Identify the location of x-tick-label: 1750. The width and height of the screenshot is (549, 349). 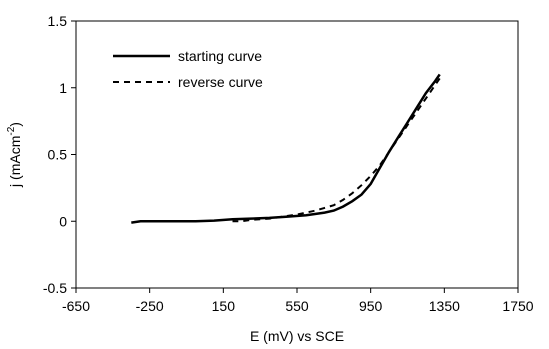
(517, 306).